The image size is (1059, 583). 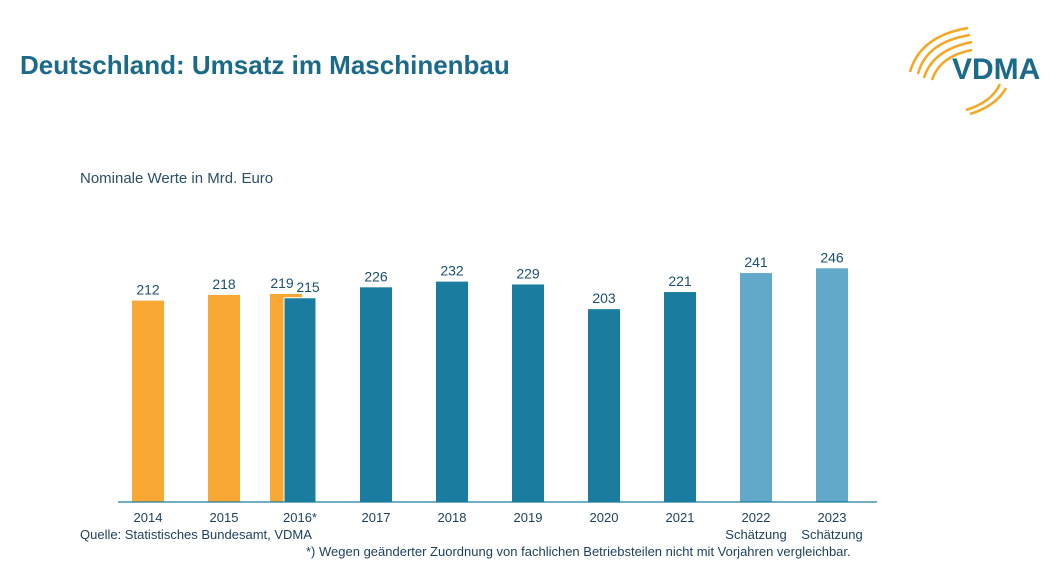 I want to click on x-tick-label: 2020, so click(x=604, y=517).